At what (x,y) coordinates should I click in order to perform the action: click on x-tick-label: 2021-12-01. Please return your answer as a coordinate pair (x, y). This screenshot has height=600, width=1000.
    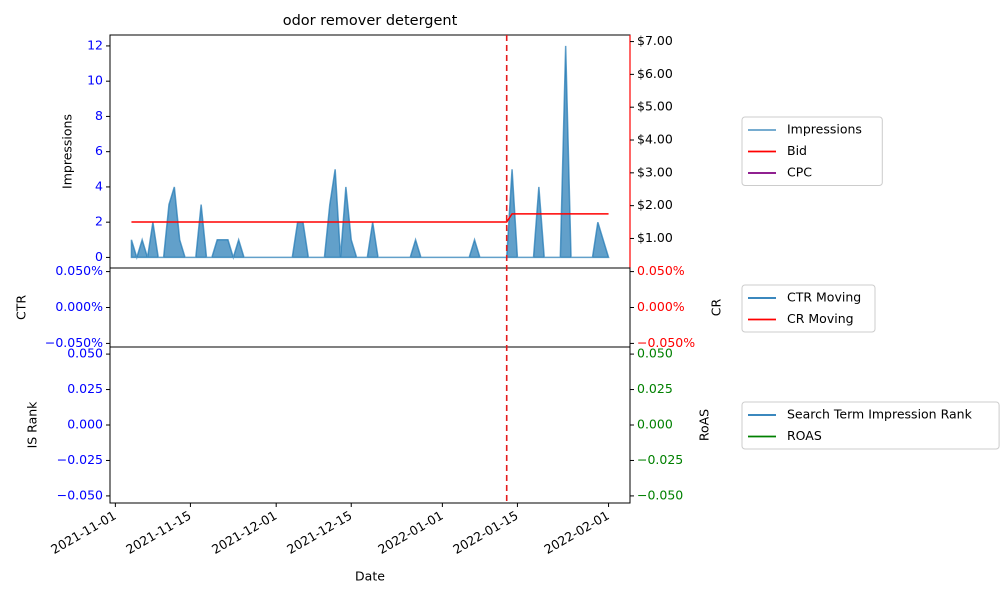
    Looking at the image, I should click on (244, 532).